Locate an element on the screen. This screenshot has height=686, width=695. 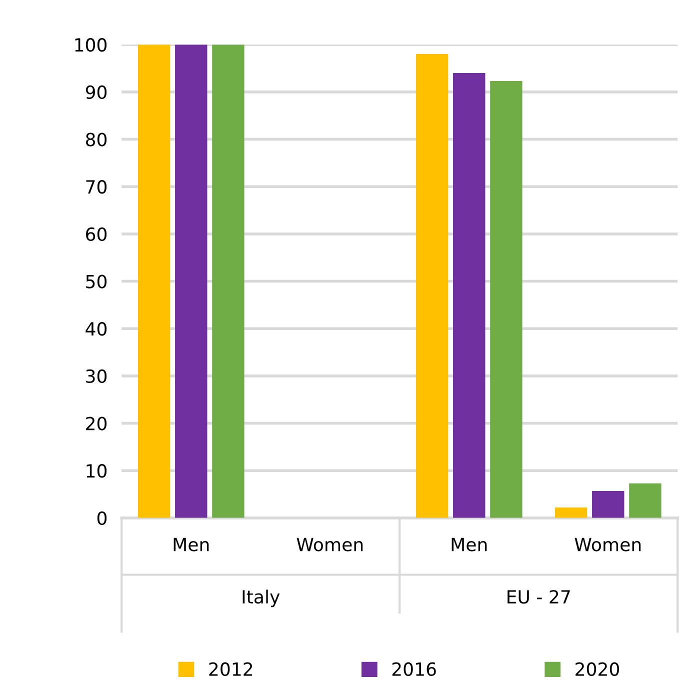
y-tick-label: 60 is located at coordinates (96, 234).